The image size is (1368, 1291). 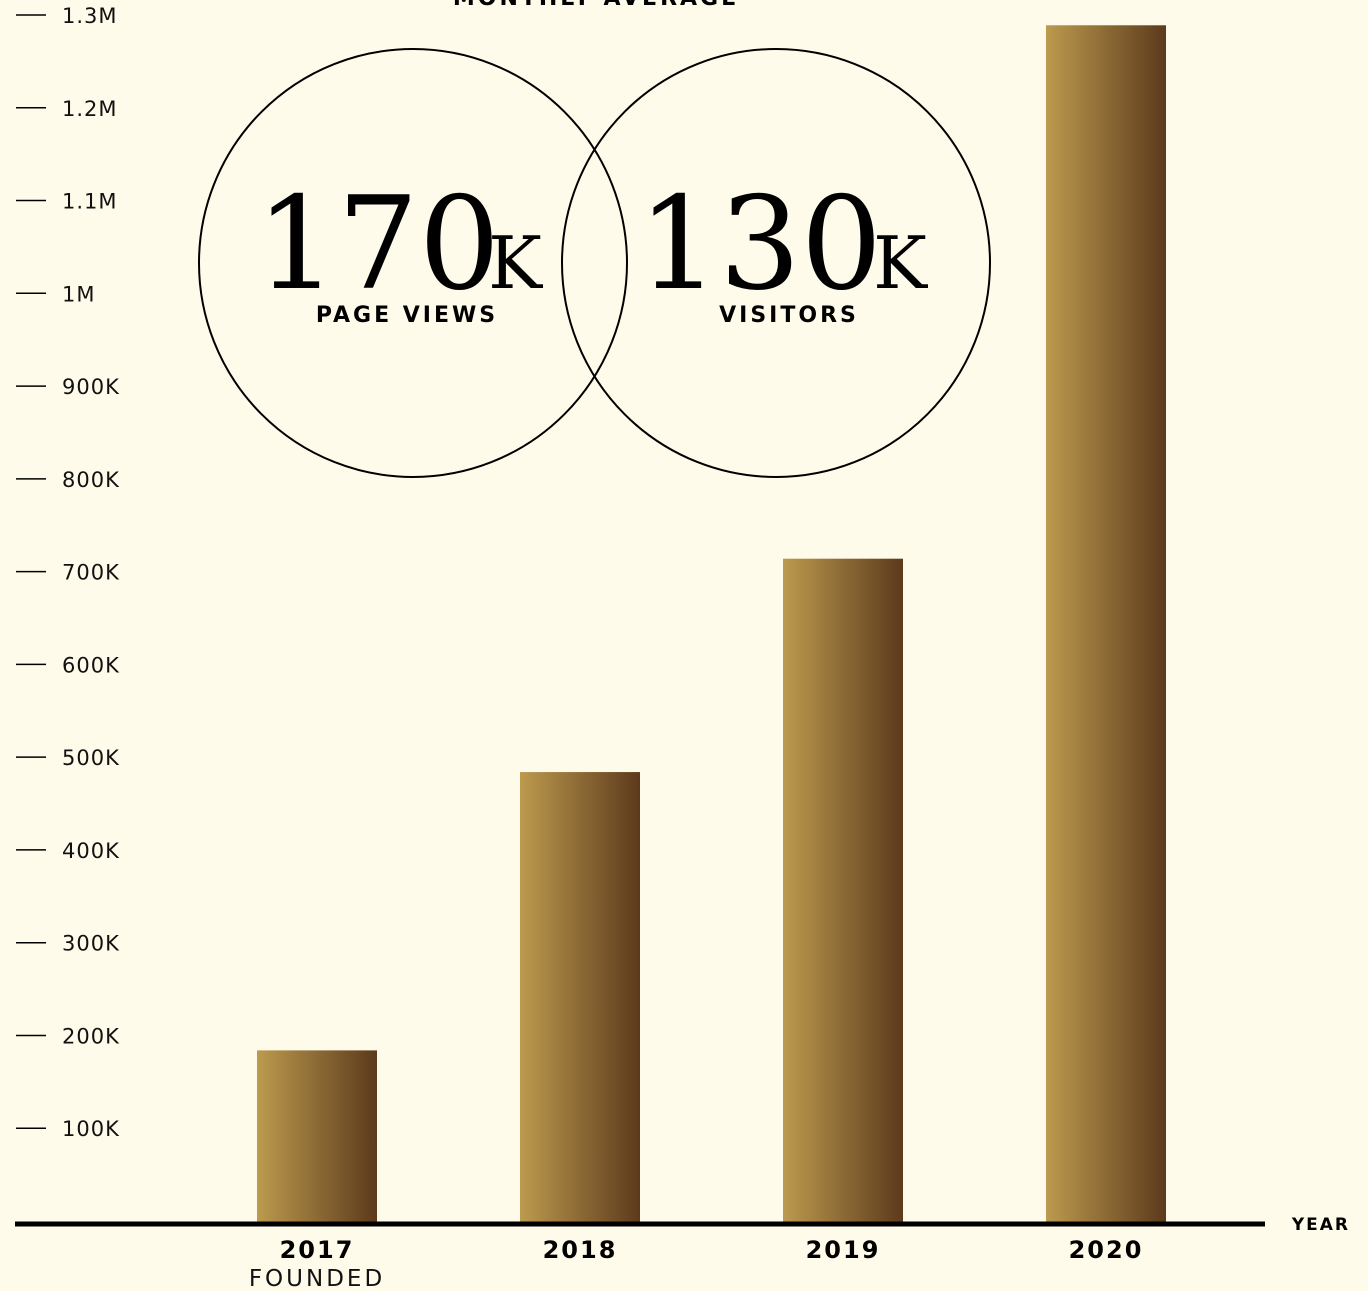 I want to click on stat-visitors: 130 K VISITORS, so click(x=776, y=263).